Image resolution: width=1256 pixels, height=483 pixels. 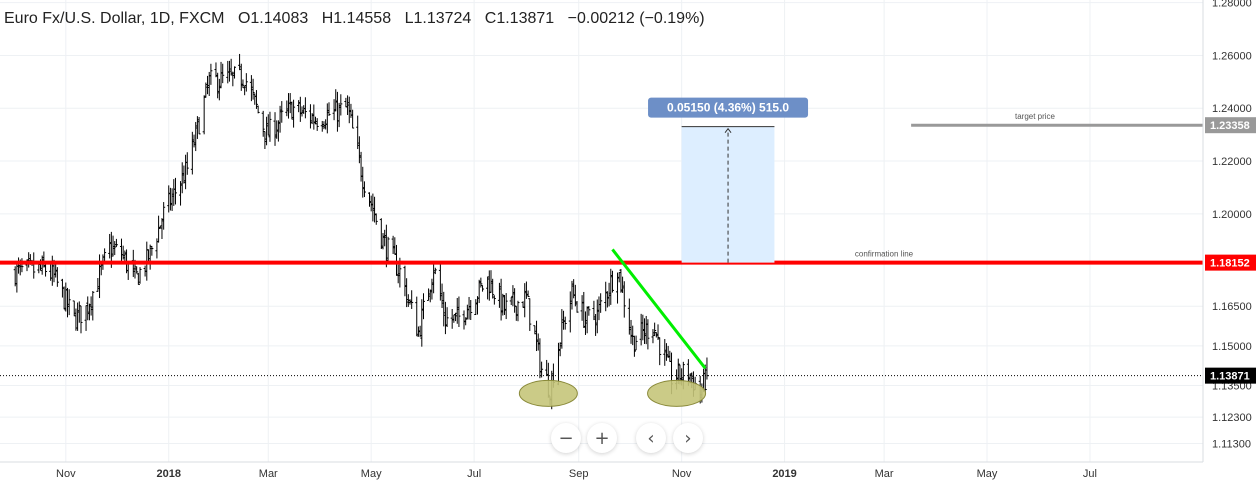 What do you see at coordinates (548, 393) in the screenshot?
I see `bottom-marker-ellipse` at bounding box center [548, 393].